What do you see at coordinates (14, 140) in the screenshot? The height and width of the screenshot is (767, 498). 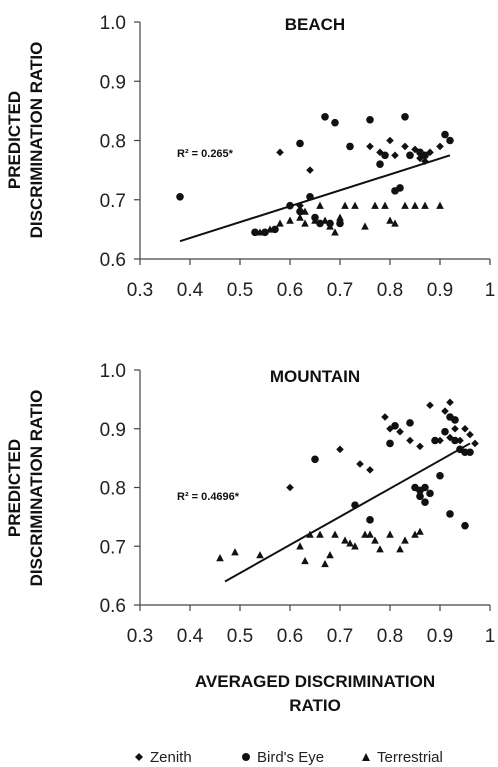 I see `ylabel-top-line1: PREDICTED` at bounding box center [14, 140].